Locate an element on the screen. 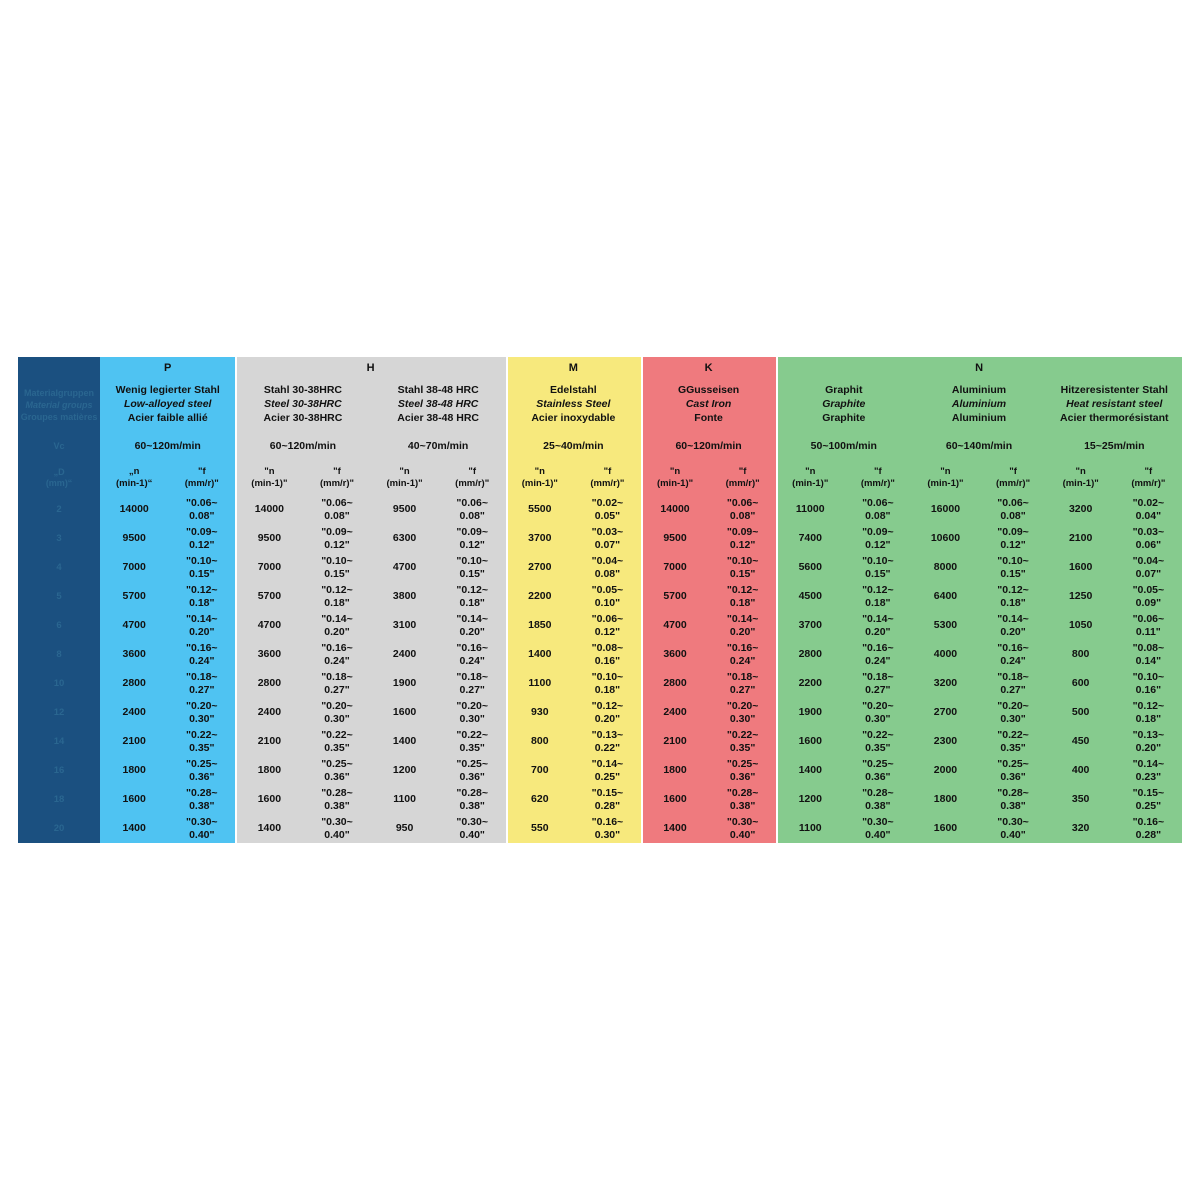  spindle-speed-cell: 2000 is located at coordinates (945, 770).